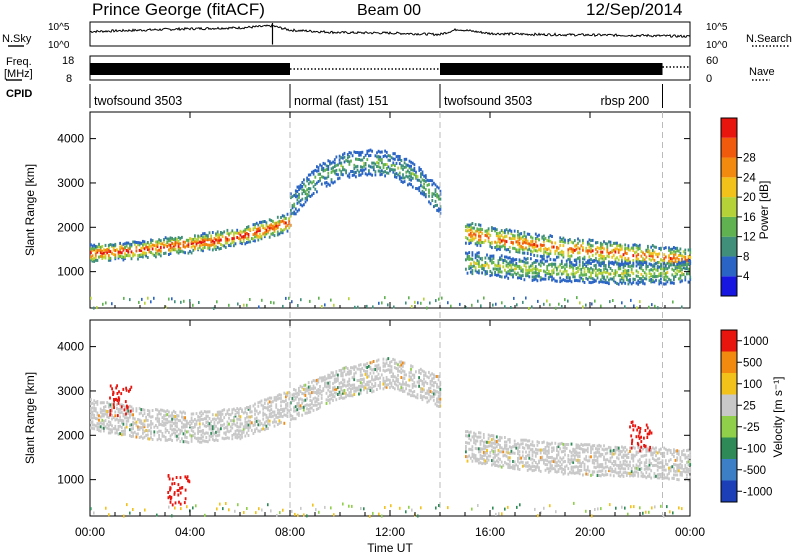 The width and height of the screenshot is (800, 554). What do you see at coordinates (584, 282) in the screenshot?
I see `power-cell-1921` at bounding box center [584, 282].